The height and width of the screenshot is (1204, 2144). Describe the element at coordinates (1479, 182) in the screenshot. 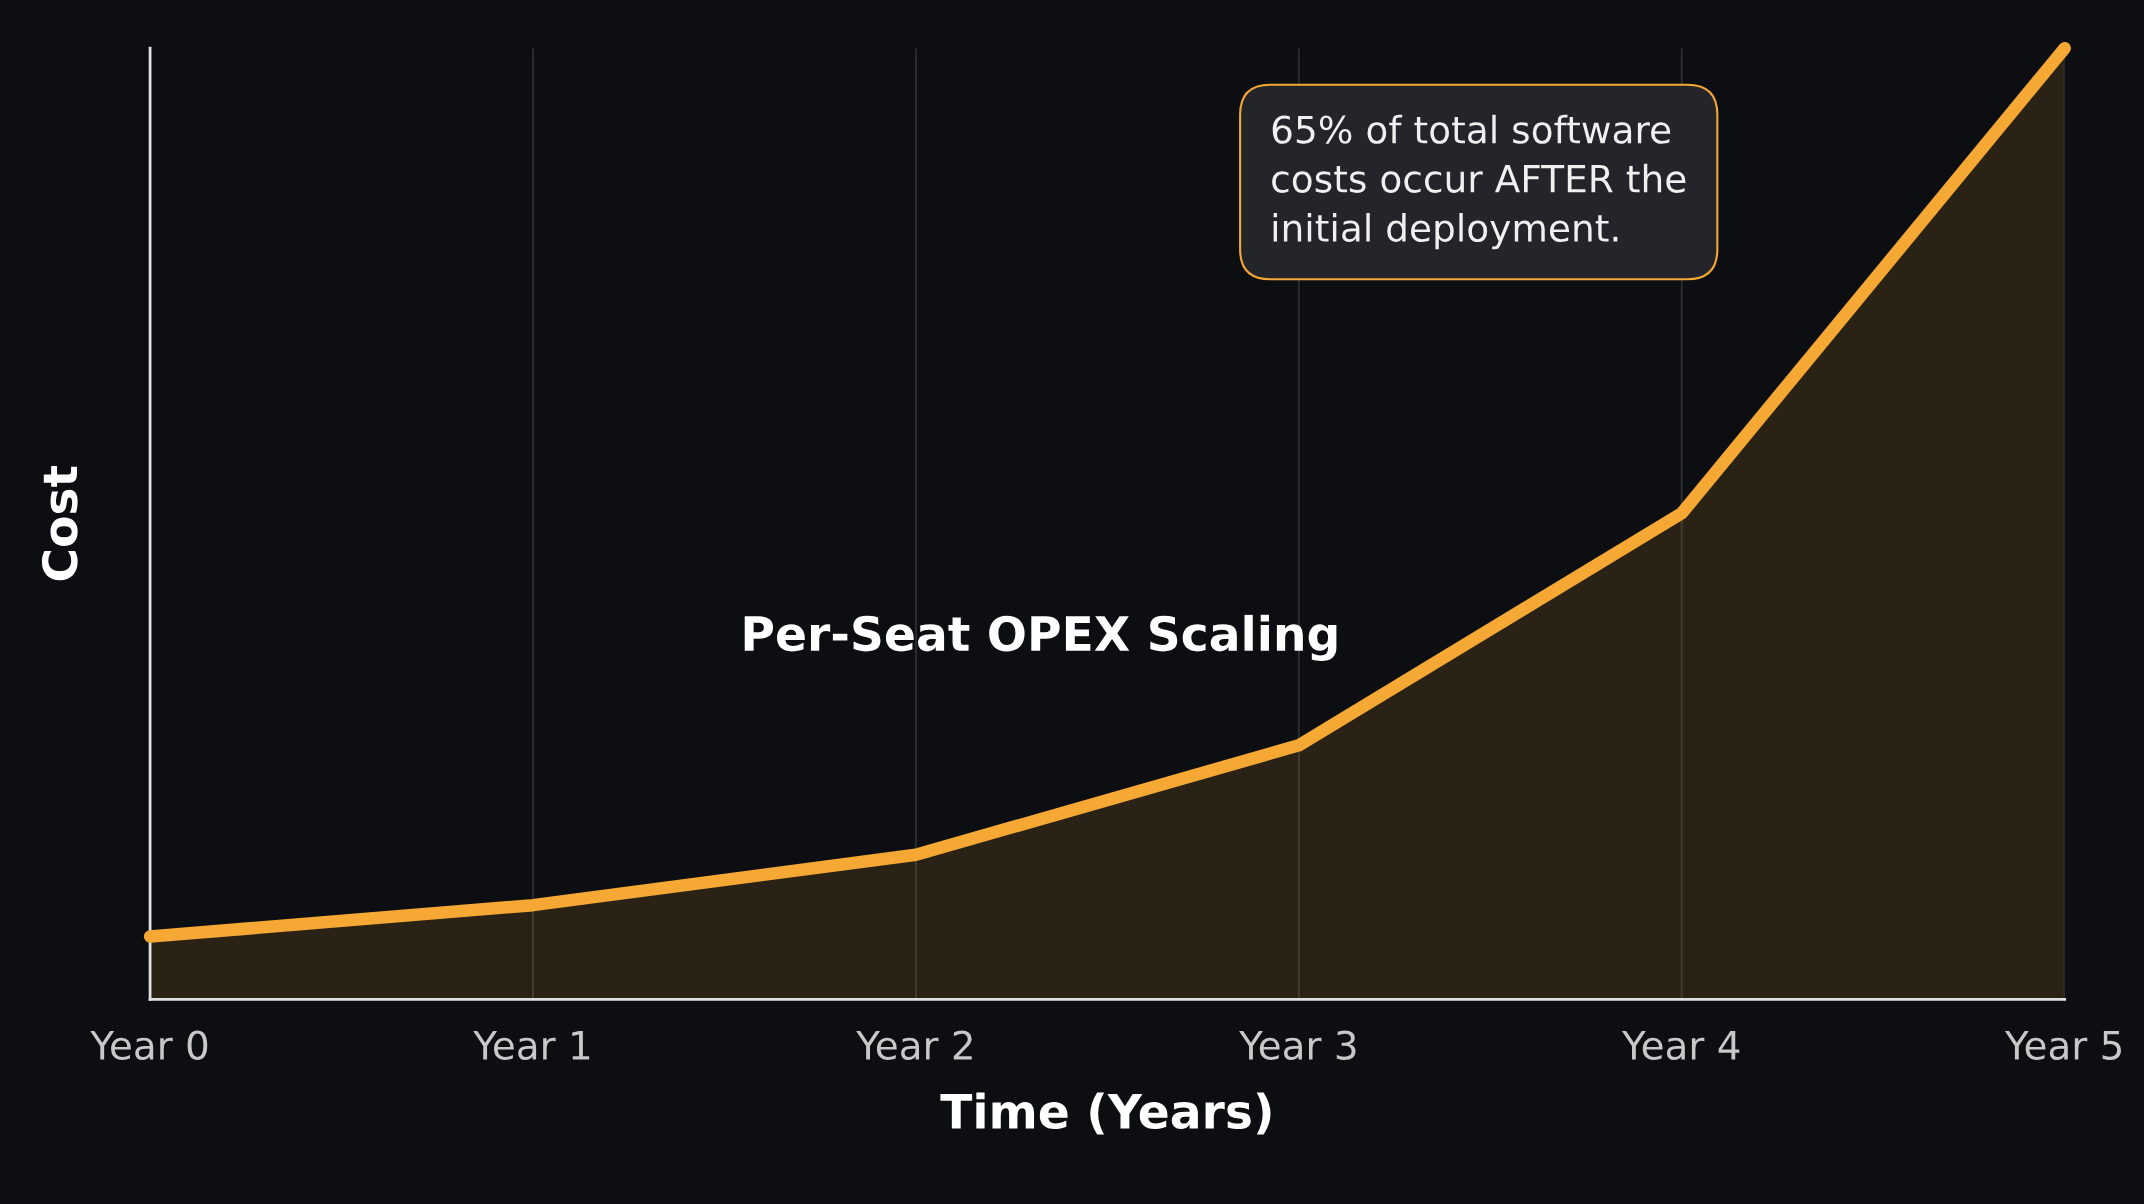

I see `annotation: 65% of total software costs occur AFTER the initial deployment.` at that location.